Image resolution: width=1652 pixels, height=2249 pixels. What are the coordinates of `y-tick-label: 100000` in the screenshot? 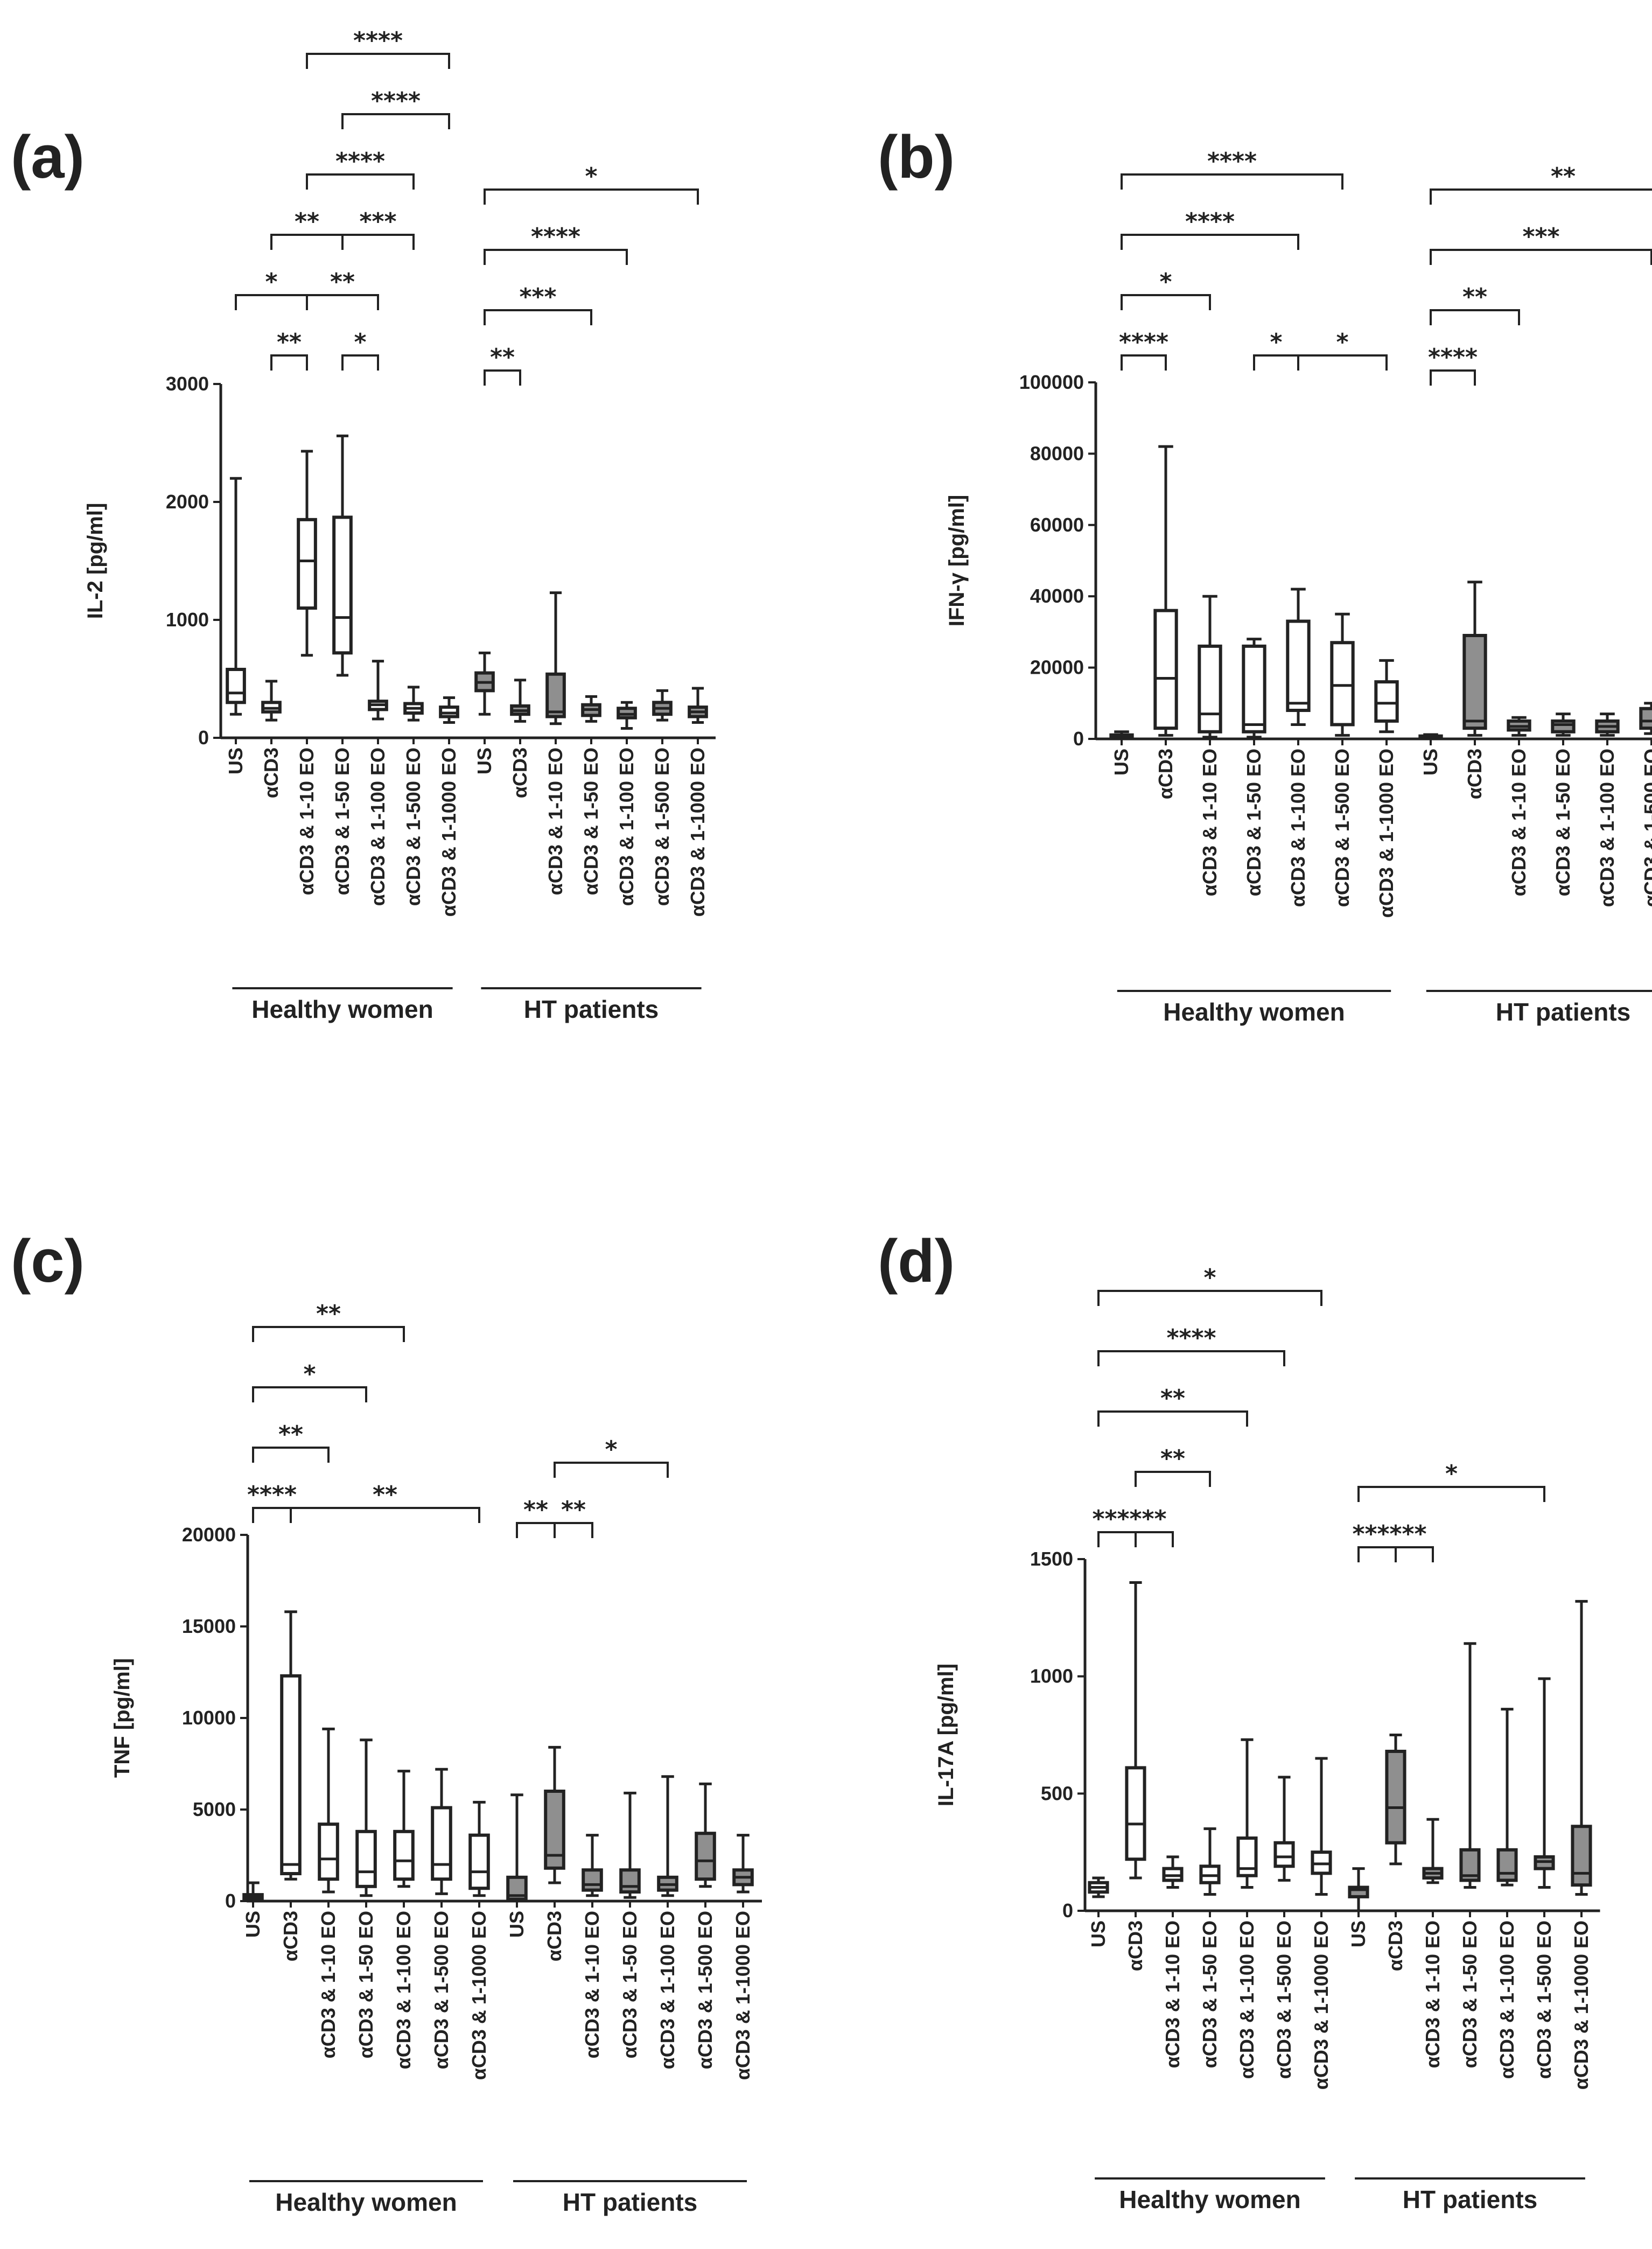 It's located at (1051, 382).